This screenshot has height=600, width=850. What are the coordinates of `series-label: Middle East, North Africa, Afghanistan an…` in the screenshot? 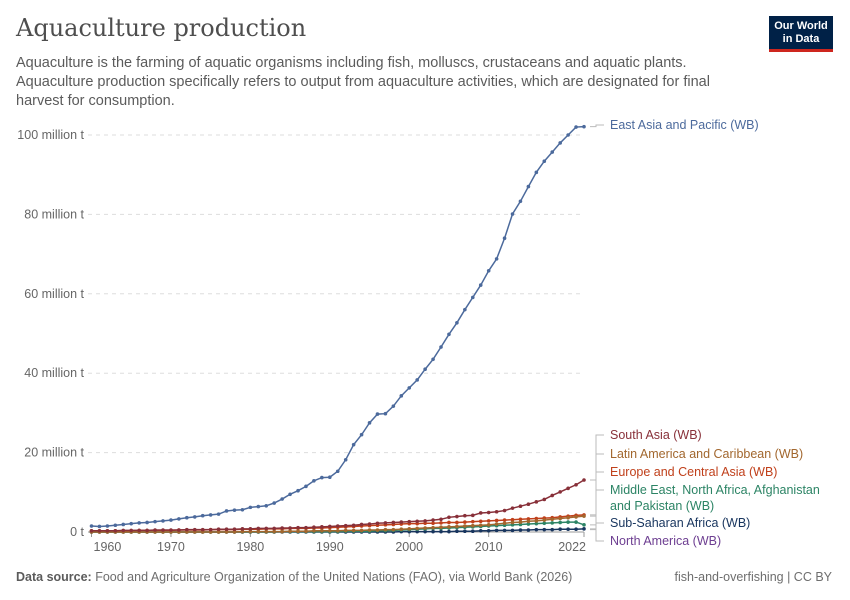 It's located at (715, 498).